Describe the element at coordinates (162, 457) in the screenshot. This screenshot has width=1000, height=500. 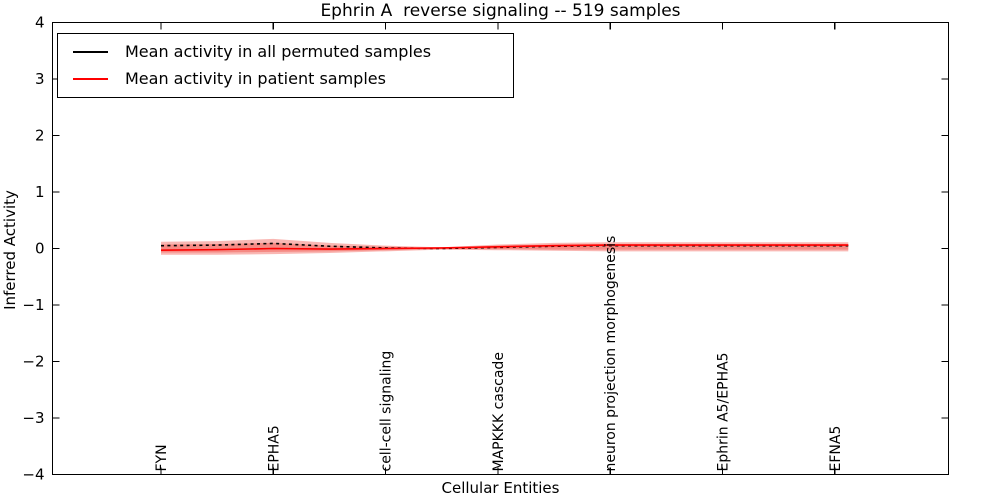
I see `x-tick-label: FYN` at that location.